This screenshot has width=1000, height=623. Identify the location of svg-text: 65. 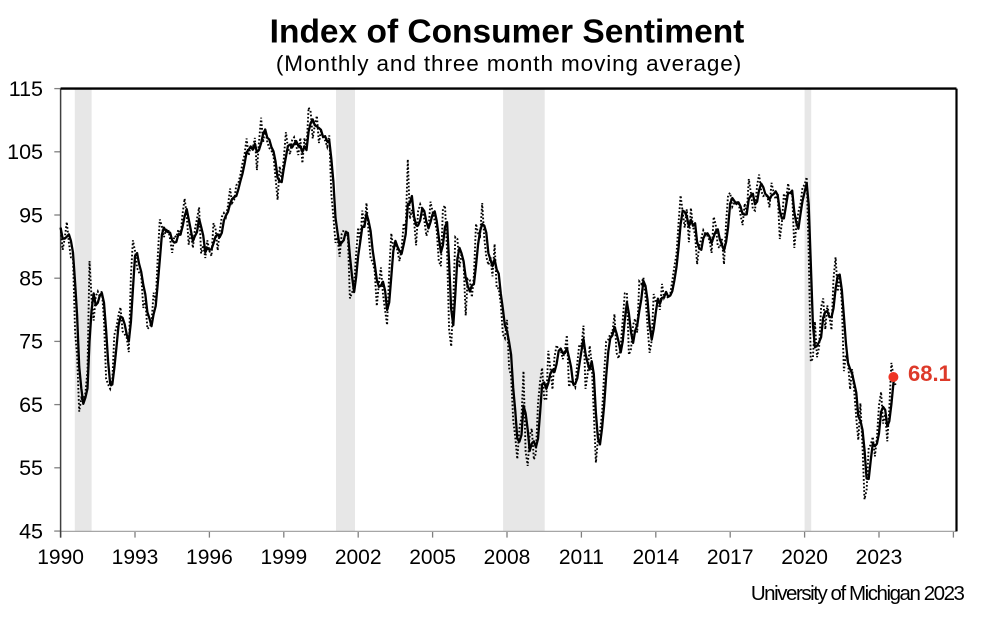
(31, 405).